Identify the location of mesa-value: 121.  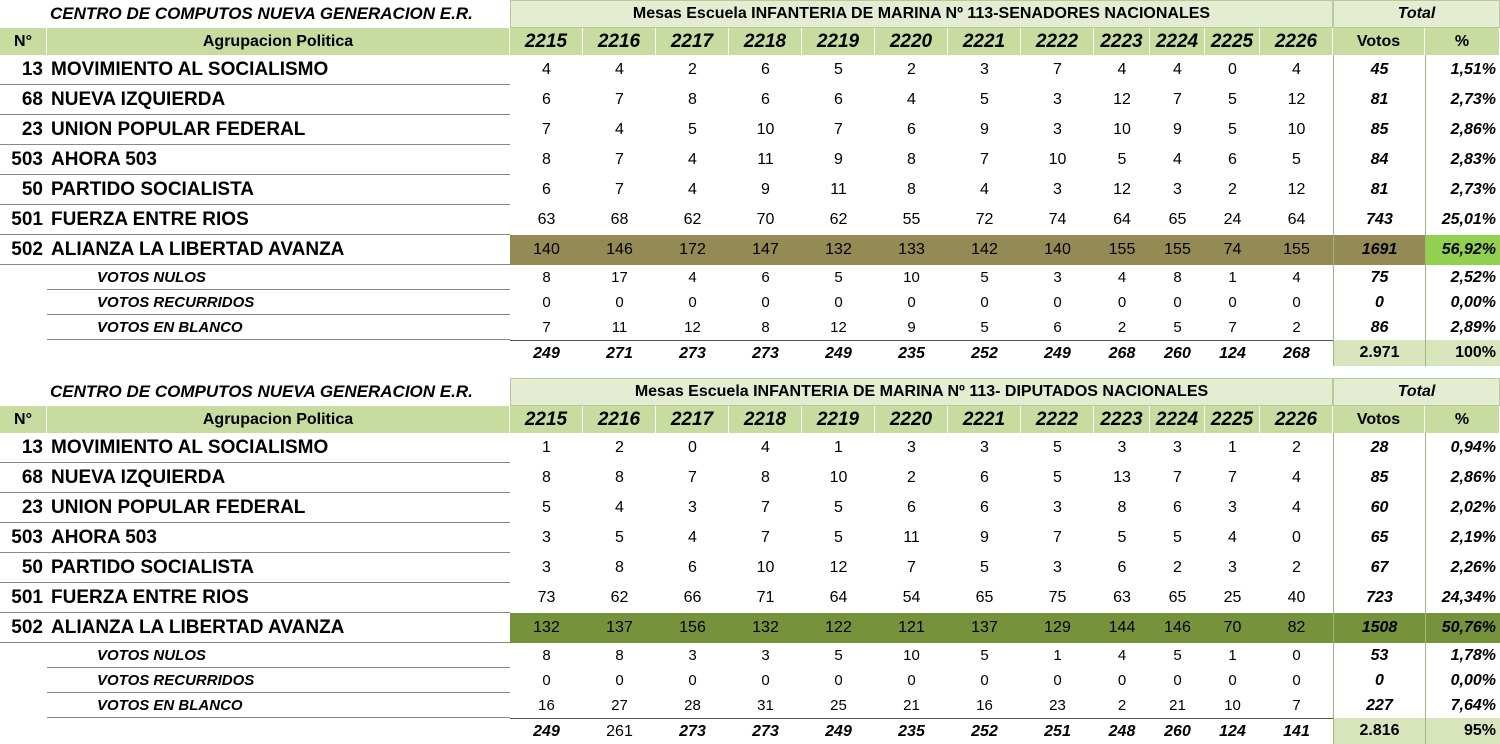
(911, 628).